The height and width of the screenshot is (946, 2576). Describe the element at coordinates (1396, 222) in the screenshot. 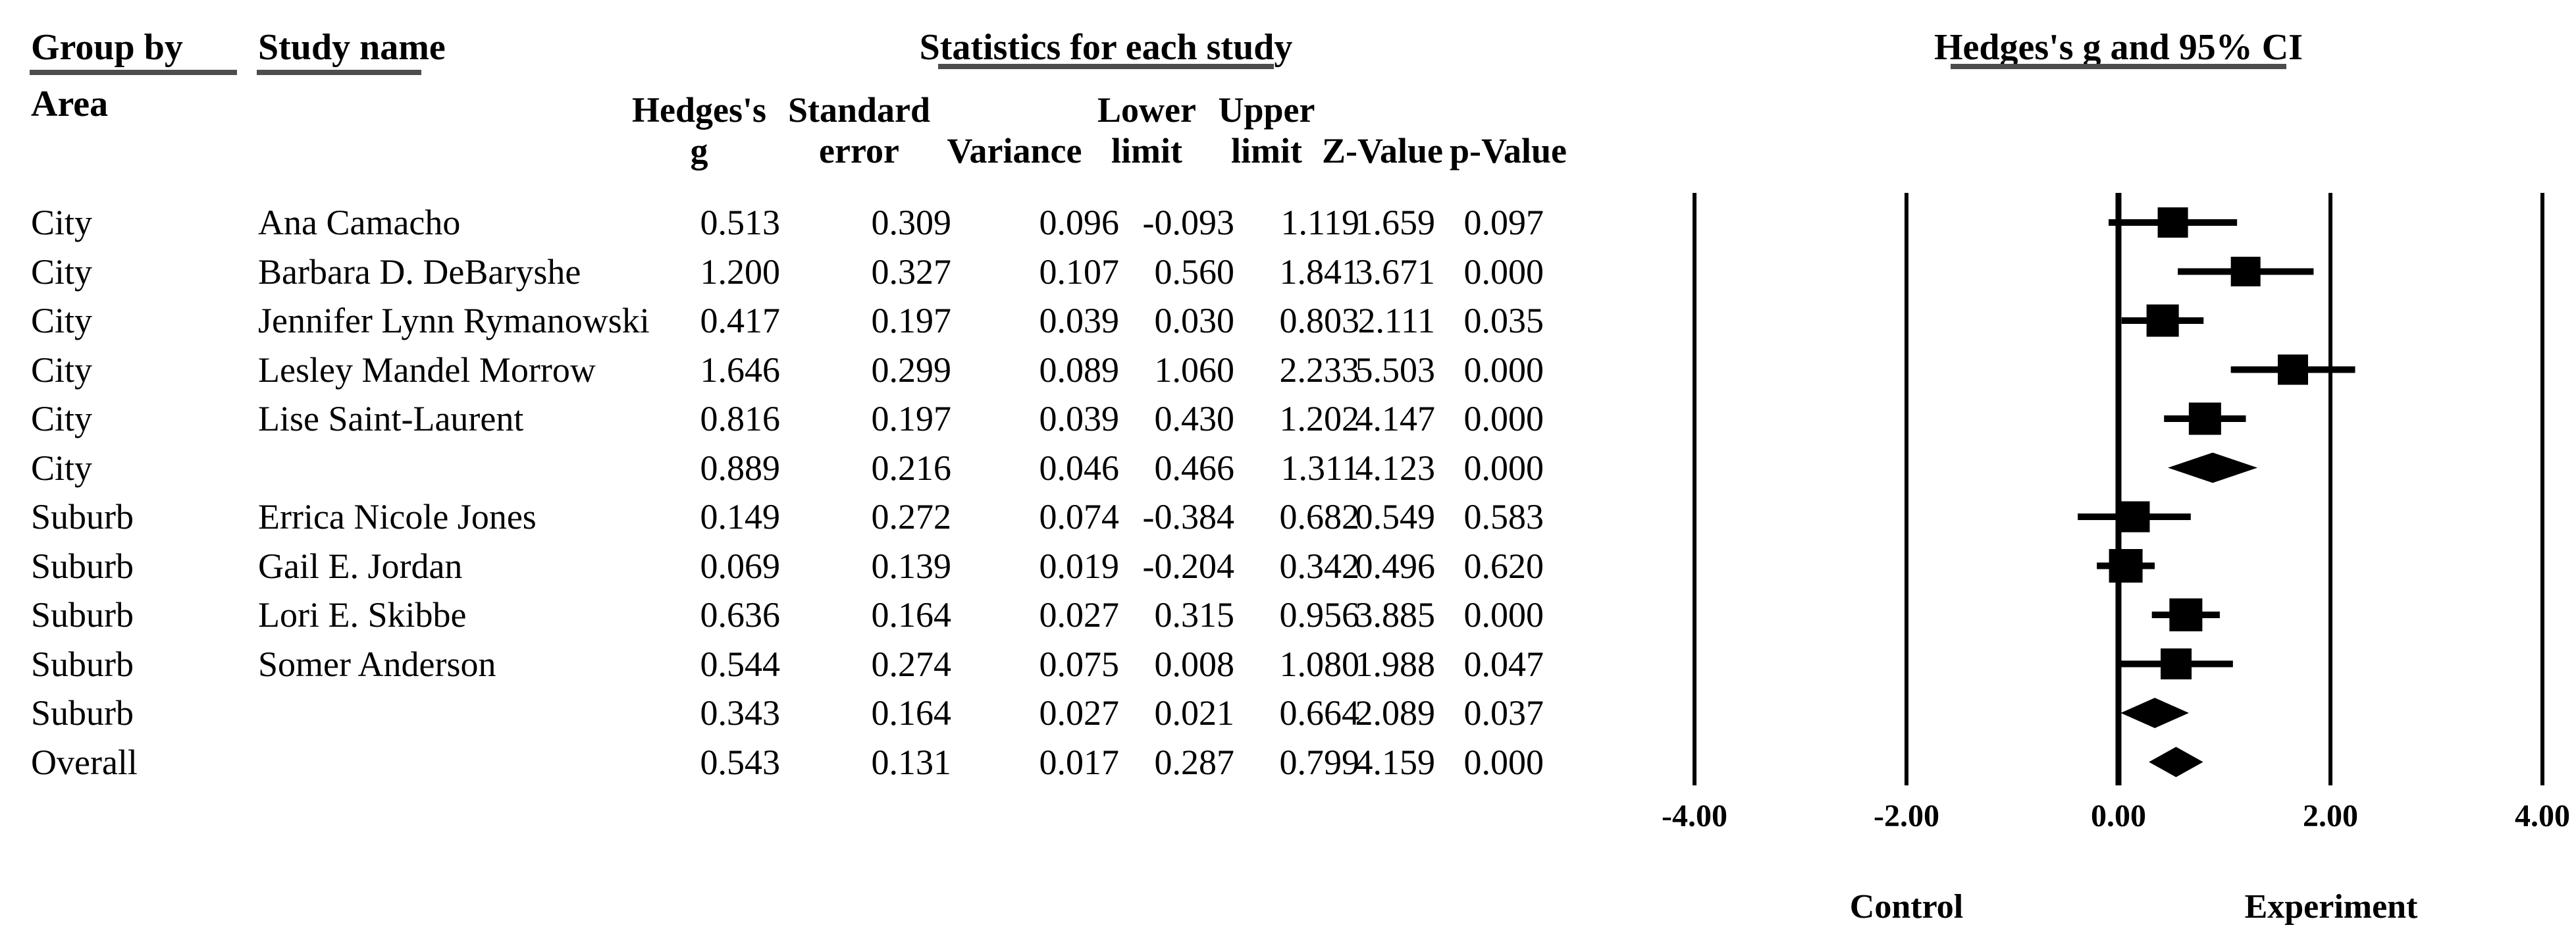

I see `cell-z-value: 1.659` at that location.